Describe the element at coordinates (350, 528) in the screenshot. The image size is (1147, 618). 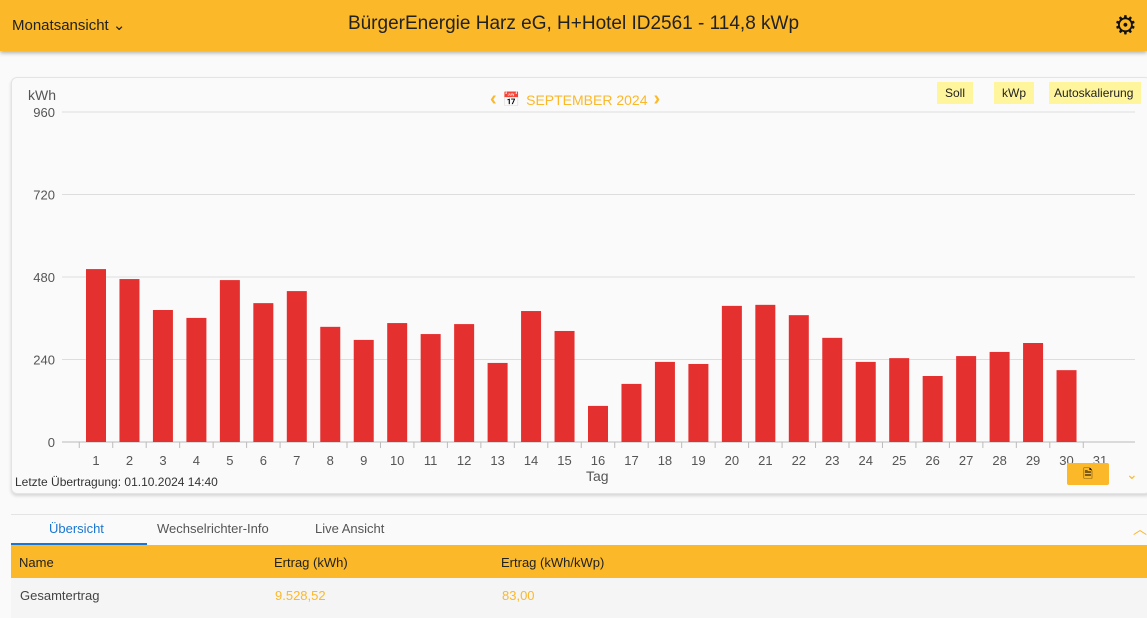
I see `tab-live-ansicht: Live Ansicht` at that location.